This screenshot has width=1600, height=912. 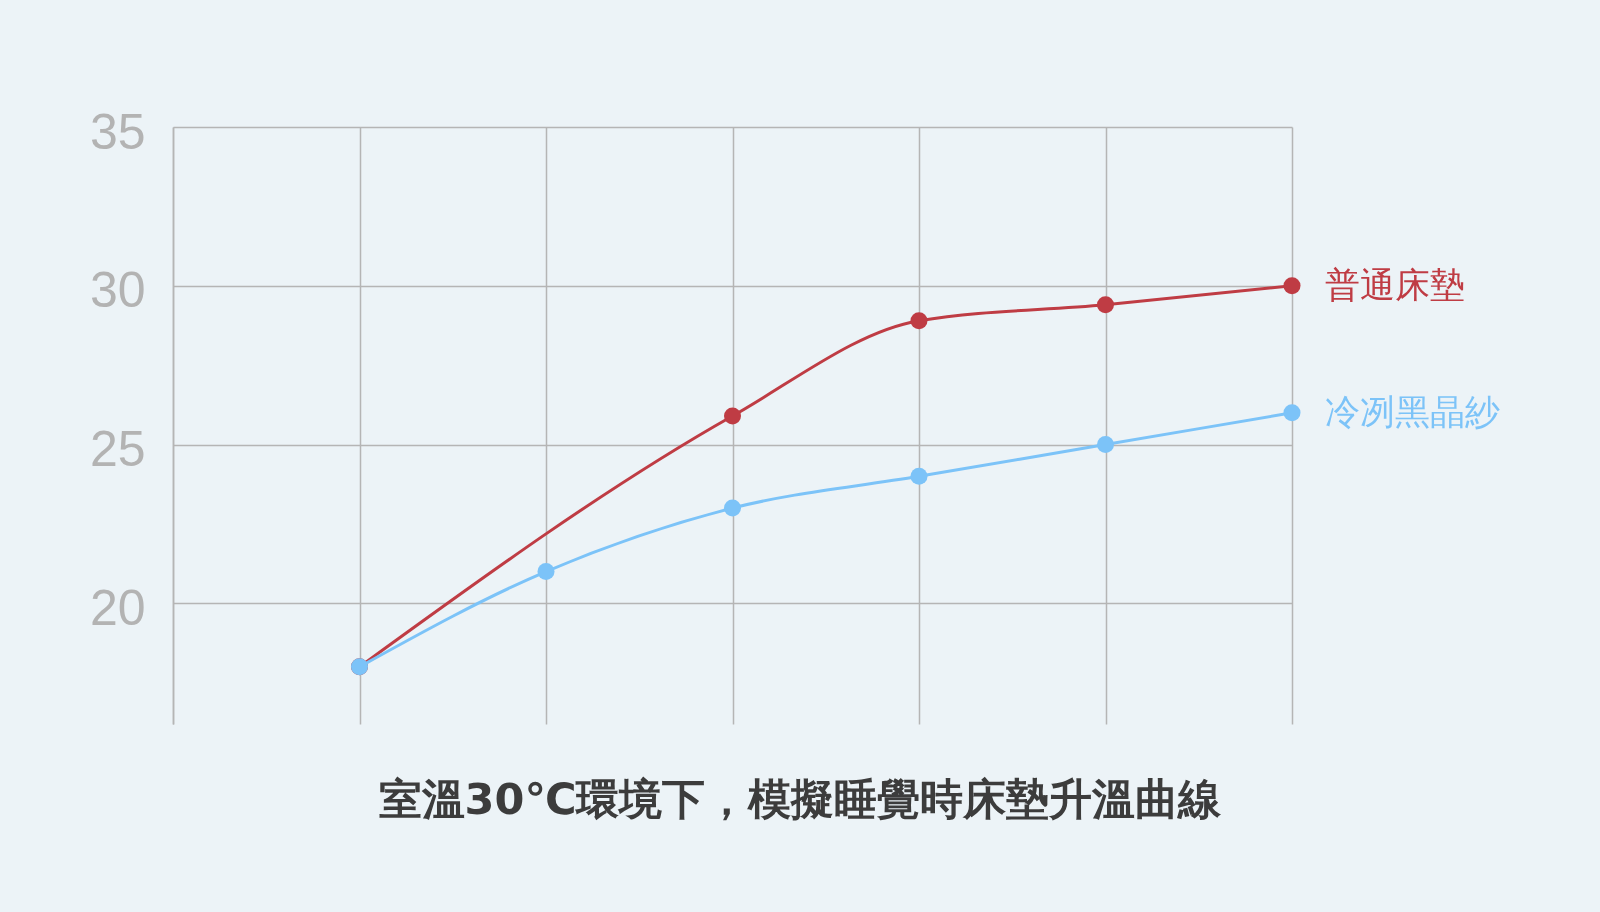 I want to click on y-tick-label: 20, so click(x=117, y=607).